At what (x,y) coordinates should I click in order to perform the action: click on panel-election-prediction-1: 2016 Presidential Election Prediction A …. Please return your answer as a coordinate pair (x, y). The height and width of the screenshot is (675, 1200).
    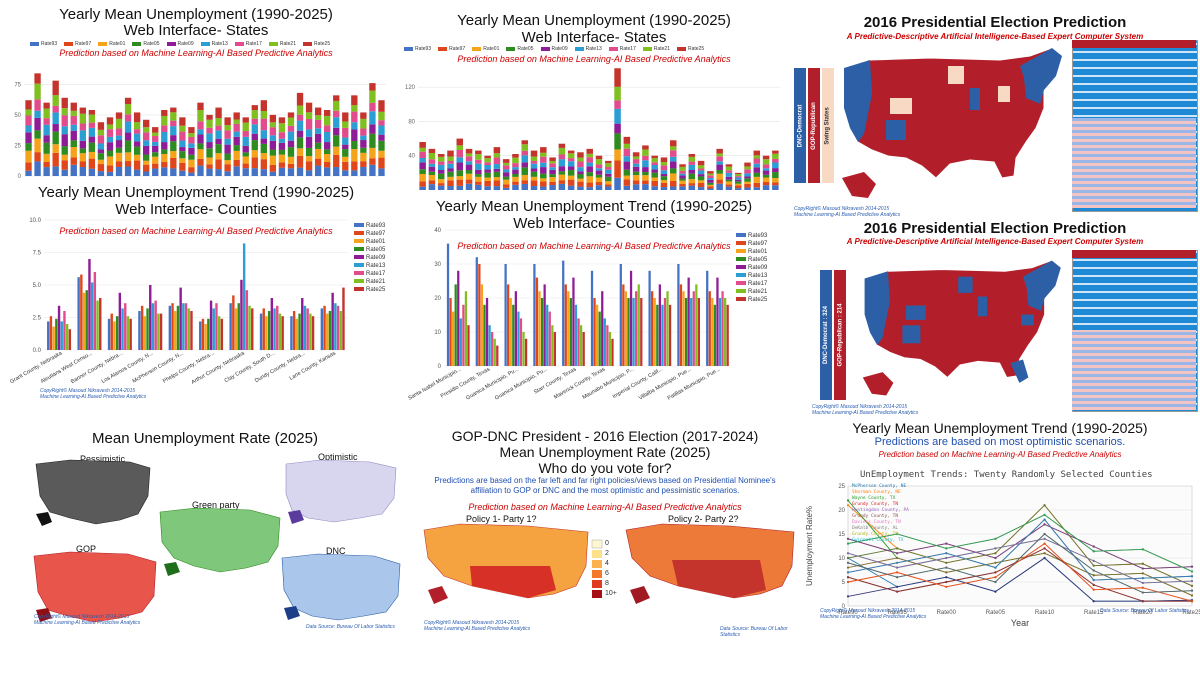
    Looking at the image, I should click on (995, 114).